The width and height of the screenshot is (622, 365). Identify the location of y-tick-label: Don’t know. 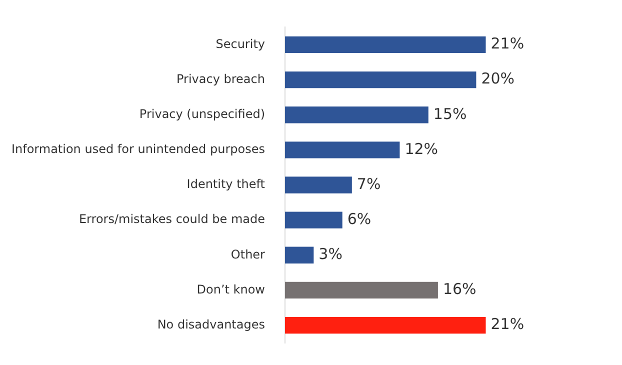
(231, 289).